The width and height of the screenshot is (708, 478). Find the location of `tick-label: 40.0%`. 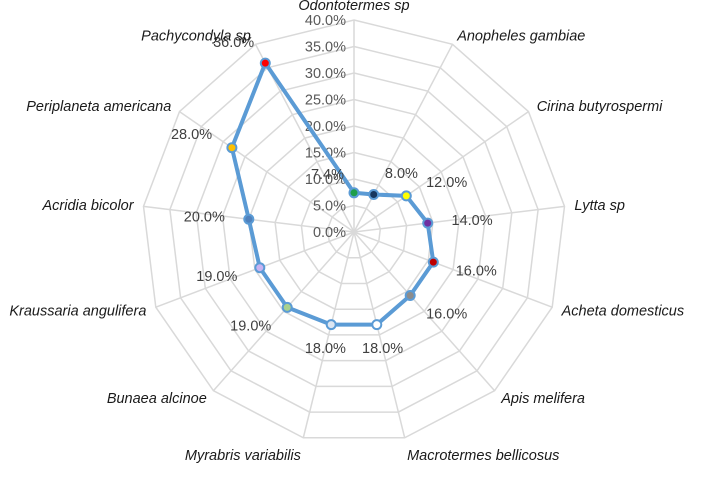

tick-label: 40.0% is located at coordinates (325, 21).